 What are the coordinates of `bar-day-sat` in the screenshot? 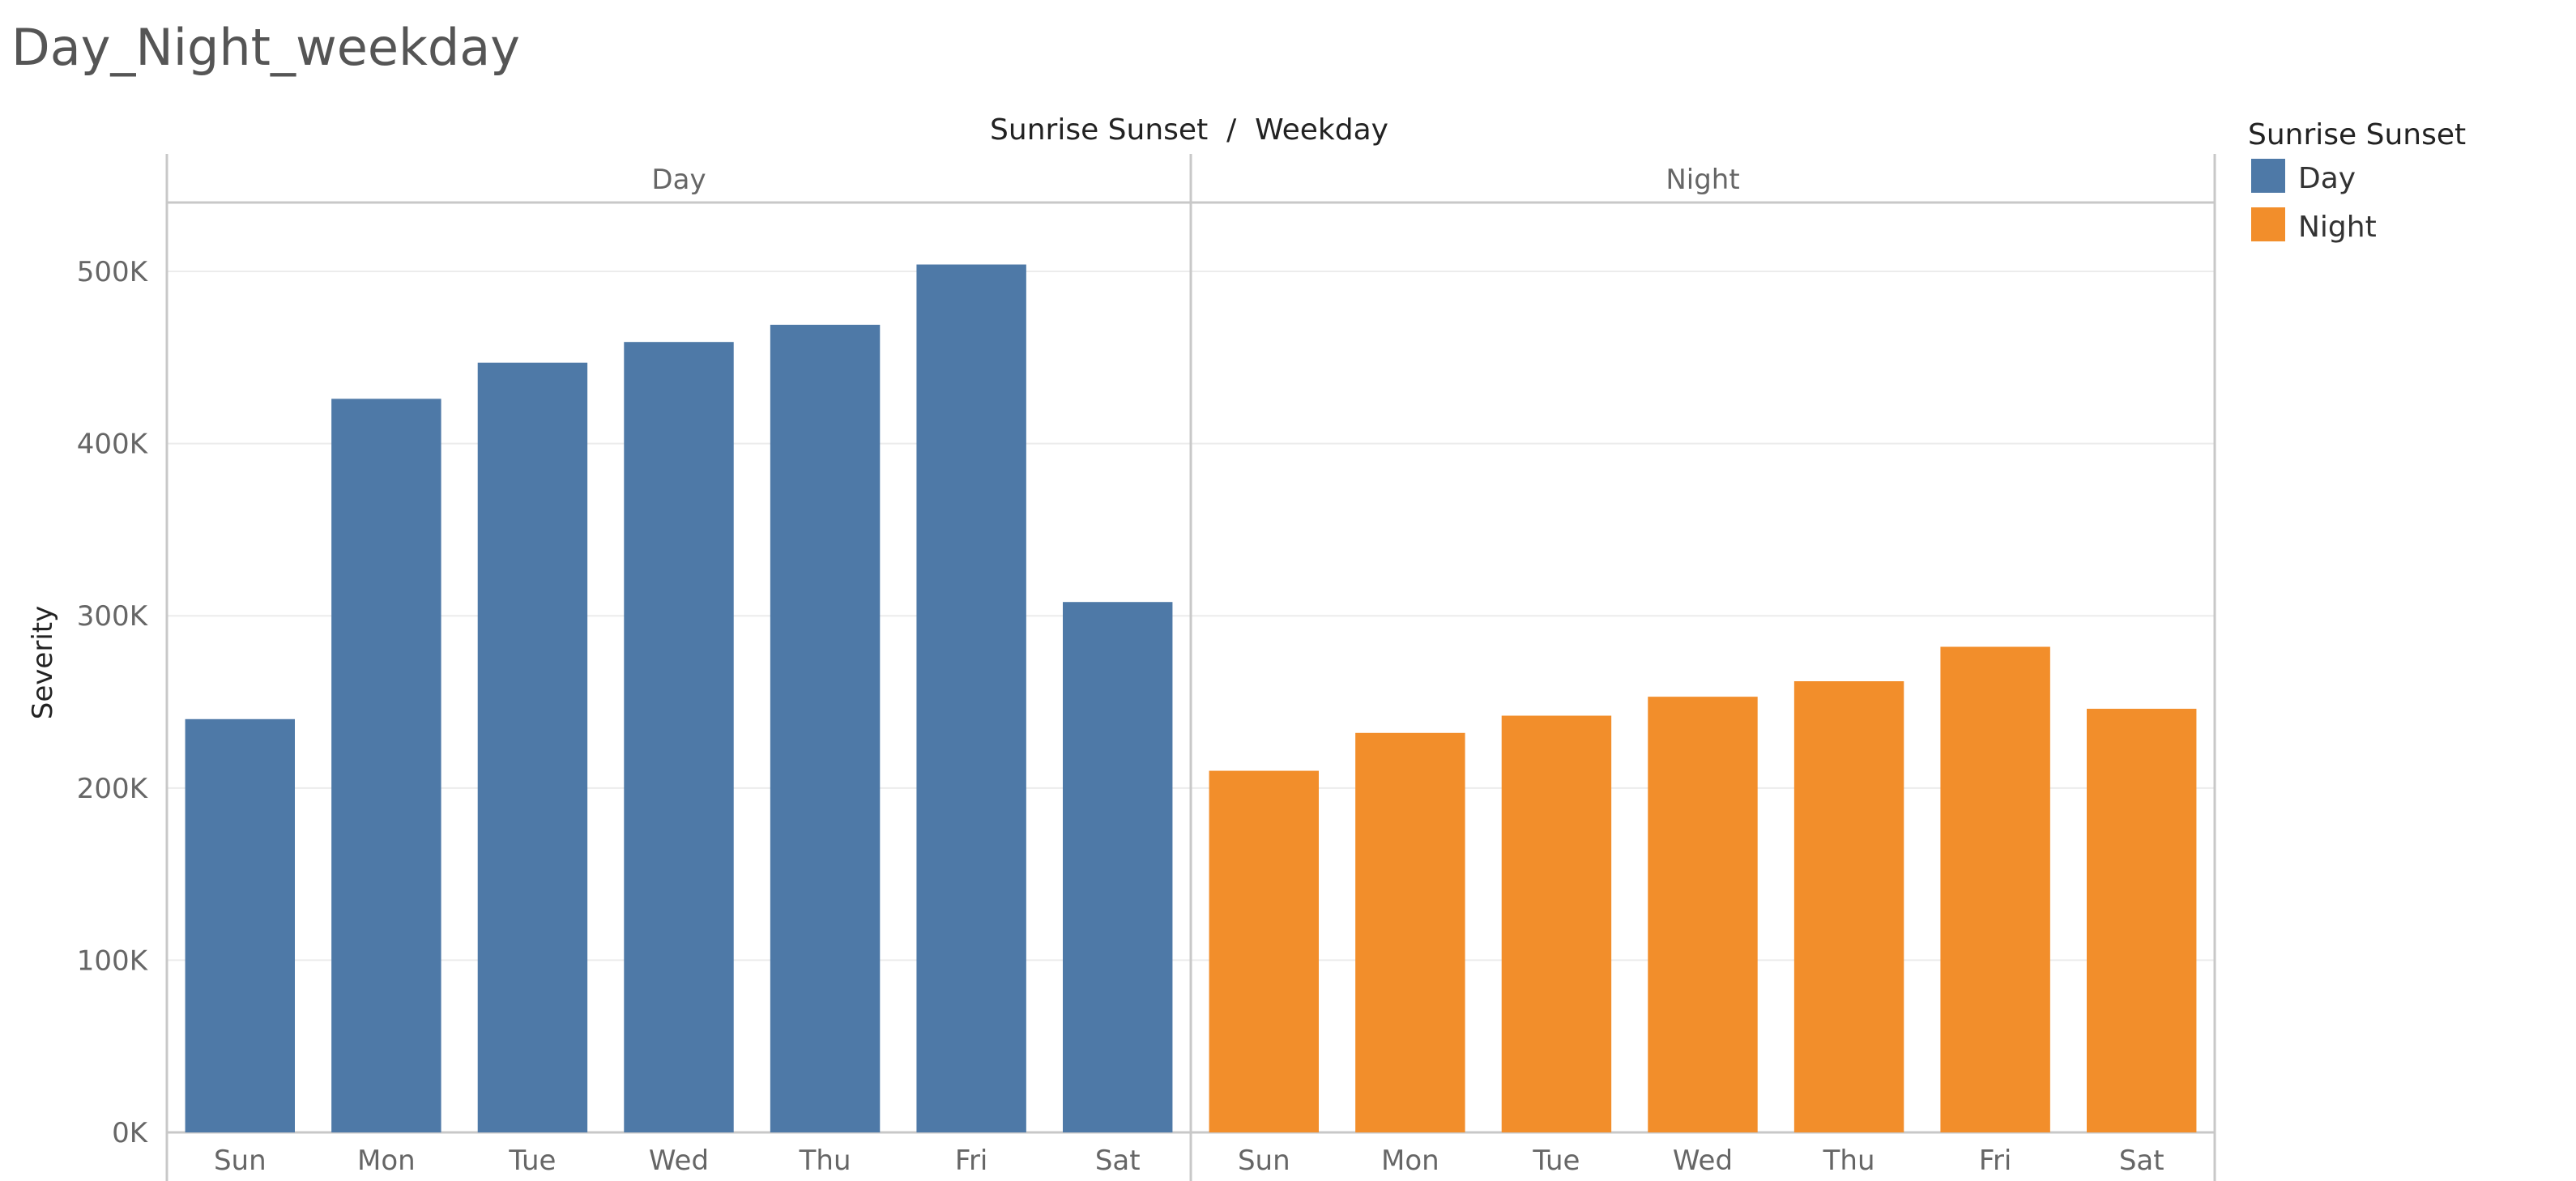 It's located at (1118, 867).